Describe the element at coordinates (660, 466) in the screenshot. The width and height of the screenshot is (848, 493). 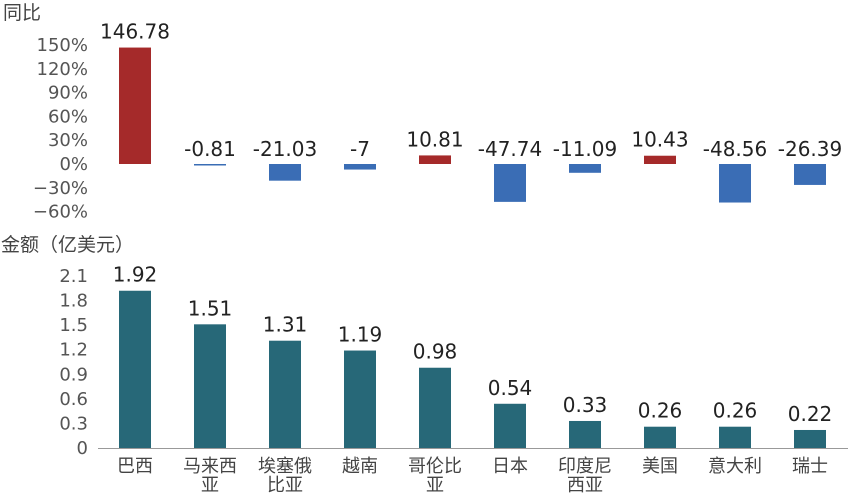
I see `category-label: 美国` at that location.